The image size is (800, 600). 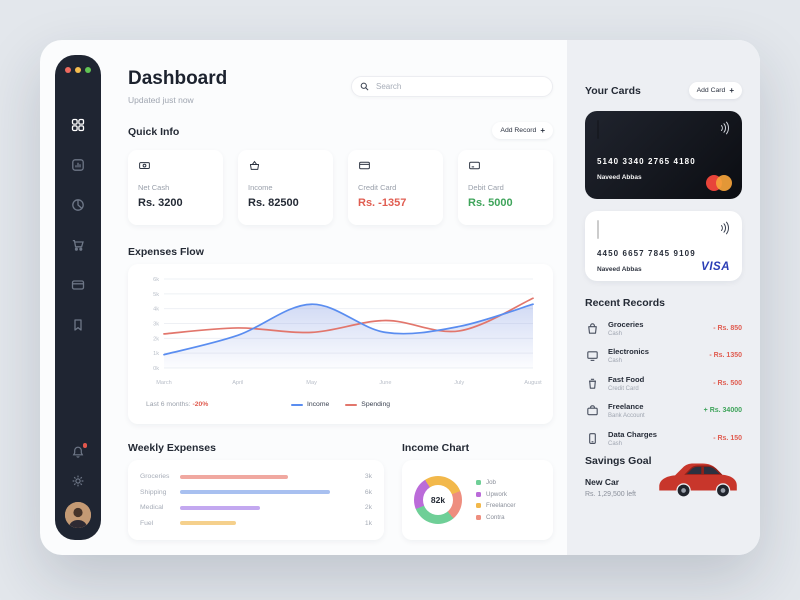 I want to click on svg-text: 1k, so click(x=156, y=354).